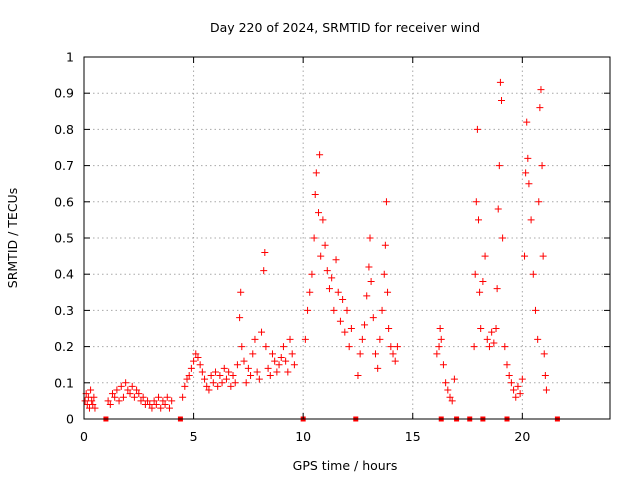 The image size is (640, 480). I want to click on y-tick-label: 0.1, so click(64, 382).